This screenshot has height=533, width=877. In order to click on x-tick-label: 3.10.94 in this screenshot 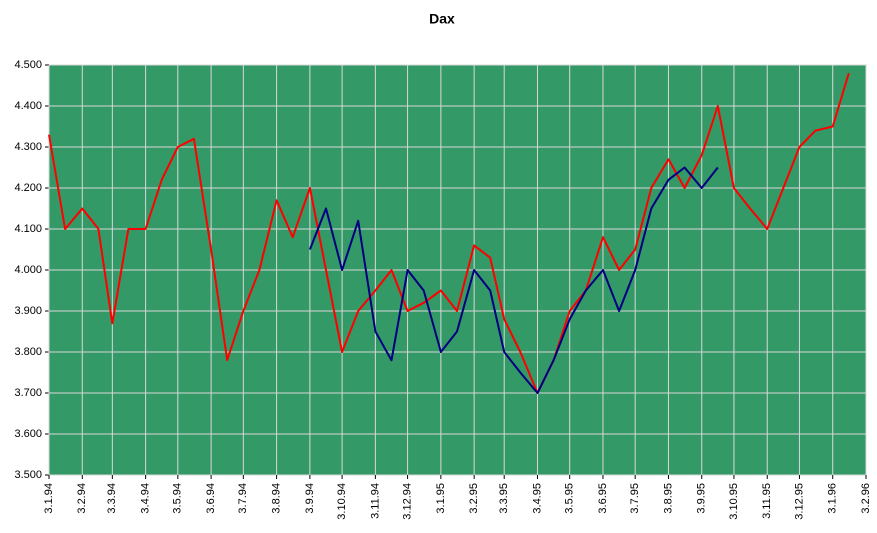, I will do `click(342, 501)`.